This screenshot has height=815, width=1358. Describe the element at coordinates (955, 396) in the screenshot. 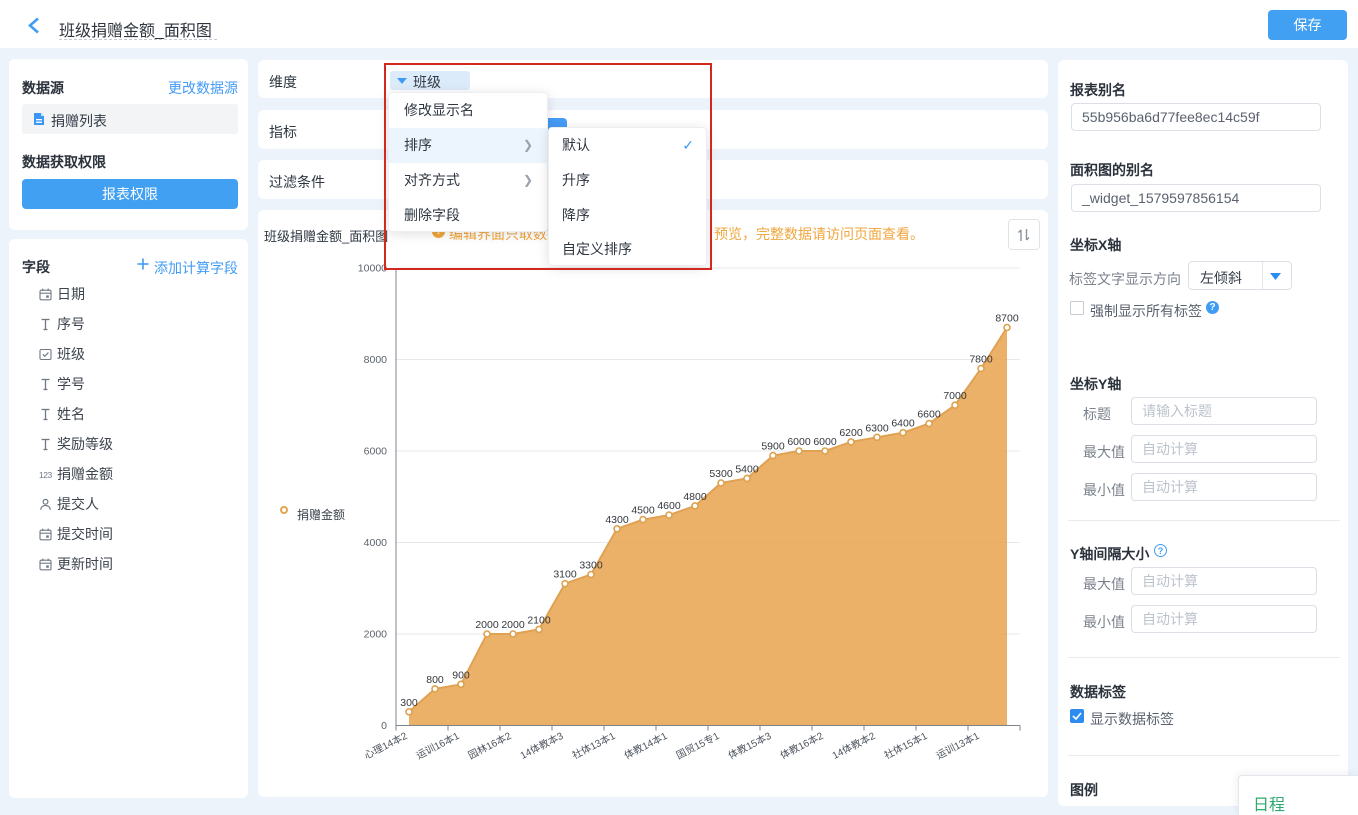

I see `svg-text: 7000` at that location.